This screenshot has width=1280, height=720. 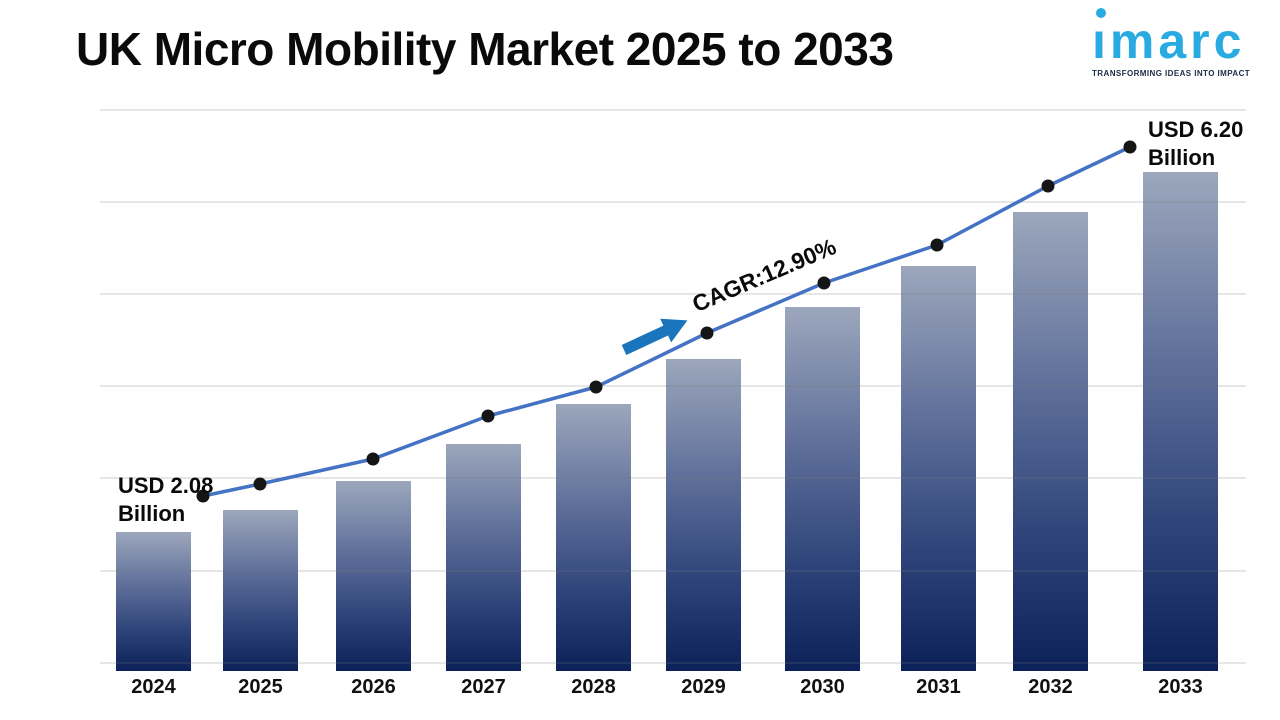 I want to click on growth-arrow-icon, so click(x=654, y=336).